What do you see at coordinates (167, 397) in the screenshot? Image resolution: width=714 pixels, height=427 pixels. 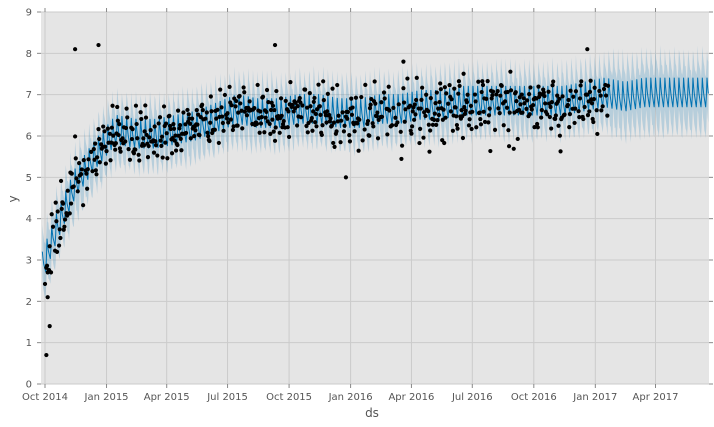 I see `x-tick-label: Apr 2015` at bounding box center [167, 397].